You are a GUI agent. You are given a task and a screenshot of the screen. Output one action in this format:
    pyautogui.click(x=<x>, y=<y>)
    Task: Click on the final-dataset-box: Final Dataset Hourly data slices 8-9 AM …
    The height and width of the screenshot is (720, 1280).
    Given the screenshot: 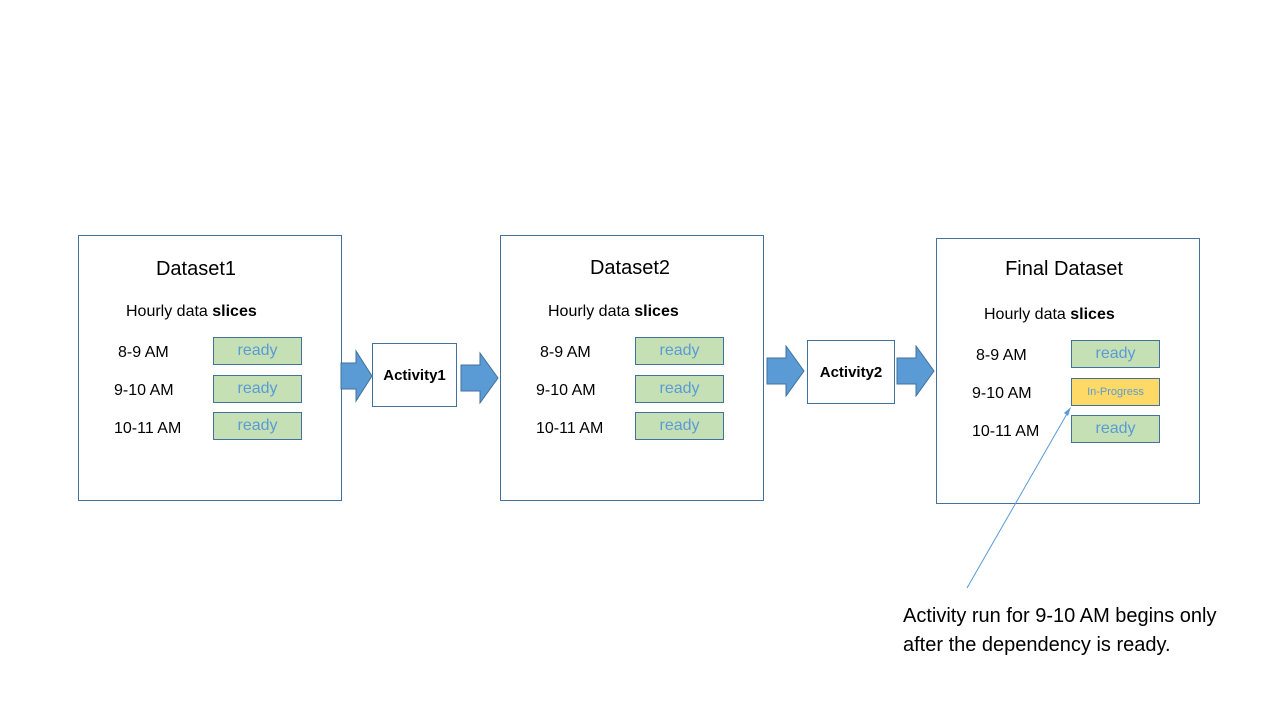 What is the action you would take?
    pyautogui.click(x=1068, y=371)
    